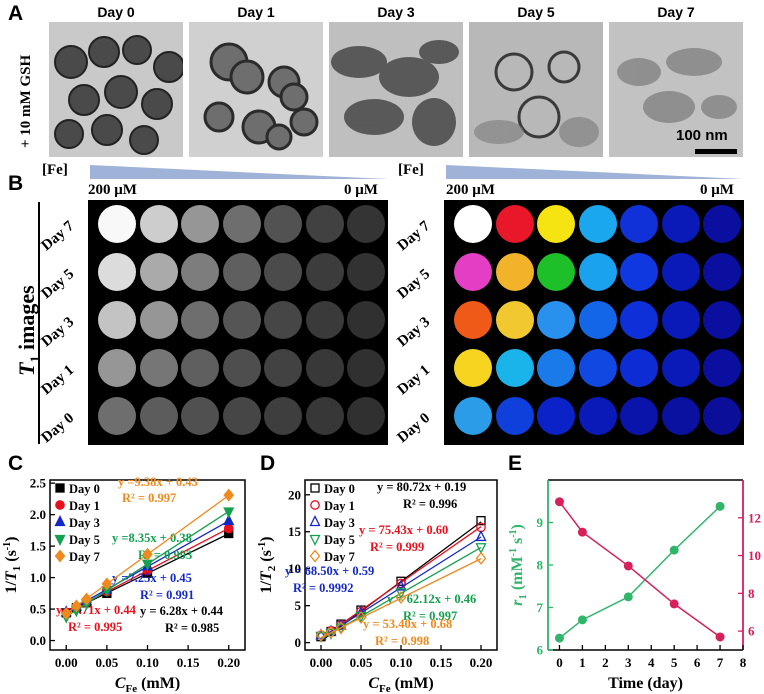  What do you see at coordinates (38, 483) in the screenshot?
I see `c-ytick-label: 2.5` at bounding box center [38, 483].